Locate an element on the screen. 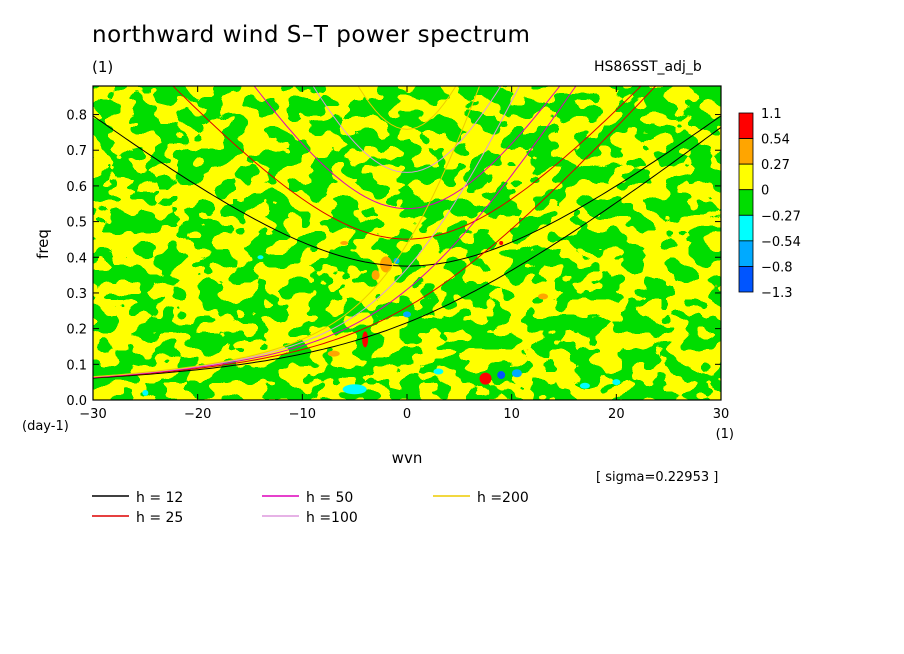 The width and height of the screenshot is (904, 654). x-tick-label: −20 is located at coordinates (197, 414).